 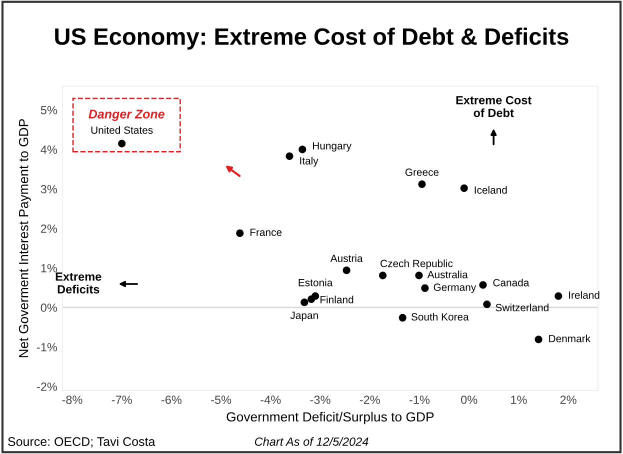 I want to click on y-tick-label: 2%, so click(x=49, y=228).